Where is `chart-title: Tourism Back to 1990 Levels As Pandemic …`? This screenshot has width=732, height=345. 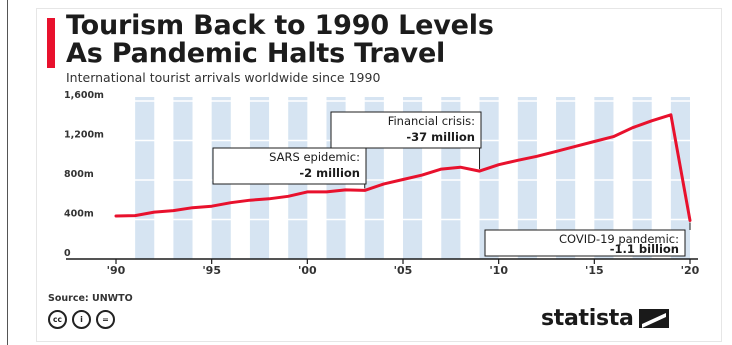
chart-title: Tourism Back to 1990 Levels As Pandemic … is located at coordinates (280, 39).